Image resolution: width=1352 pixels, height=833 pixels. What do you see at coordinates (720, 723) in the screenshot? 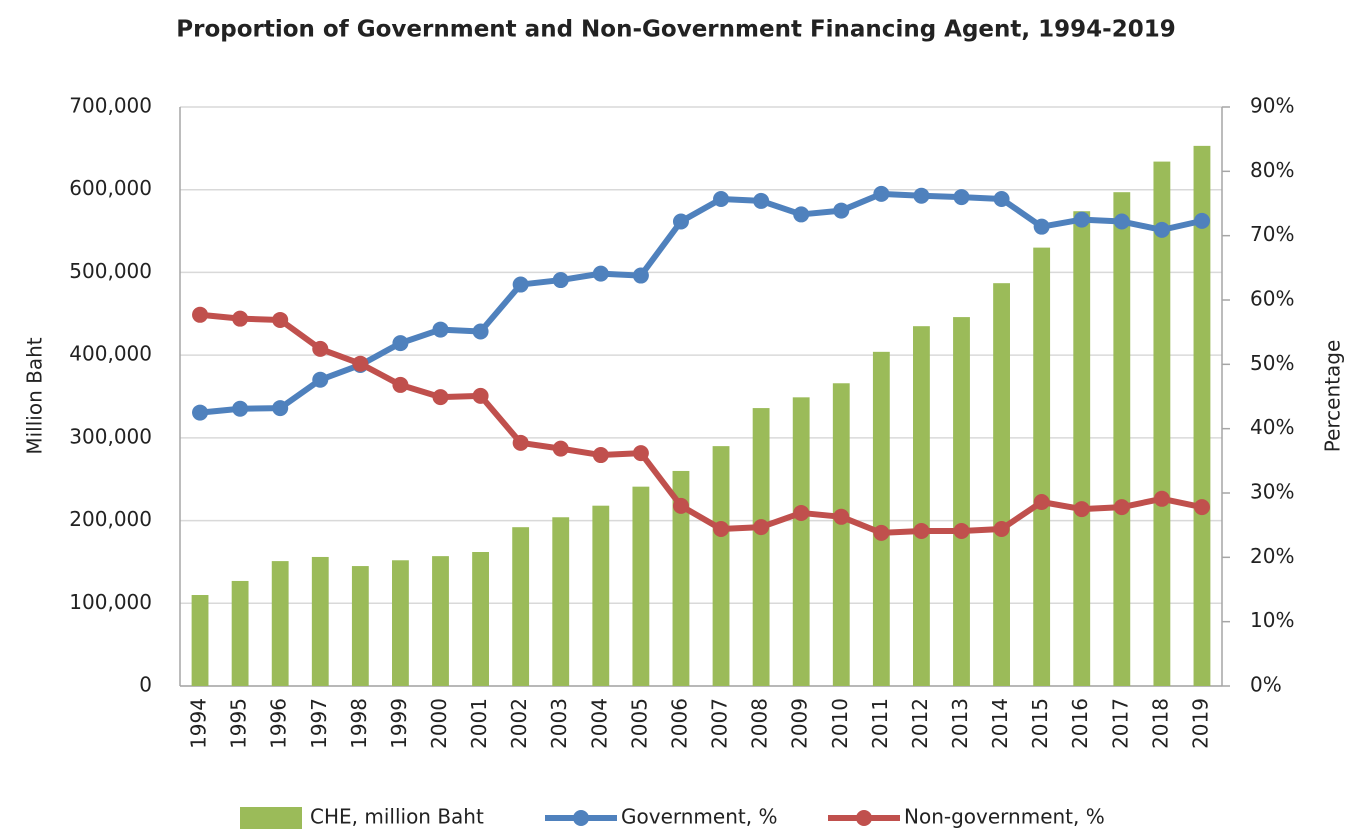
I see `x-tick-label: 2007` at bounding box center [720, 723].